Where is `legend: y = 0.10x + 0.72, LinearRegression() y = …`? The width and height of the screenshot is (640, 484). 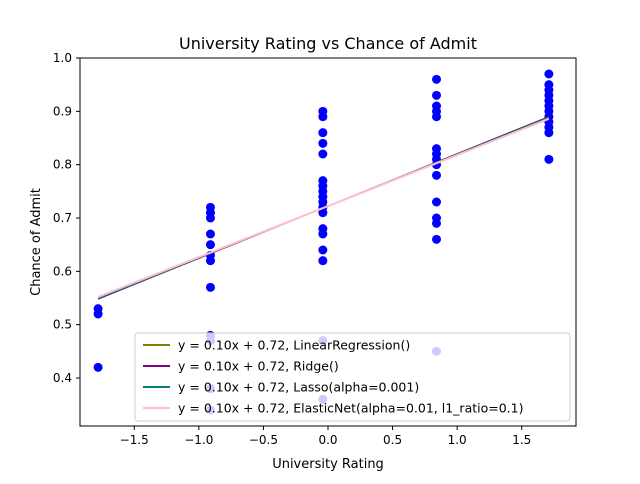
legend: y = 0.10x + 0.72, LinearRegression() y = … is located at coordinates (352, 377).